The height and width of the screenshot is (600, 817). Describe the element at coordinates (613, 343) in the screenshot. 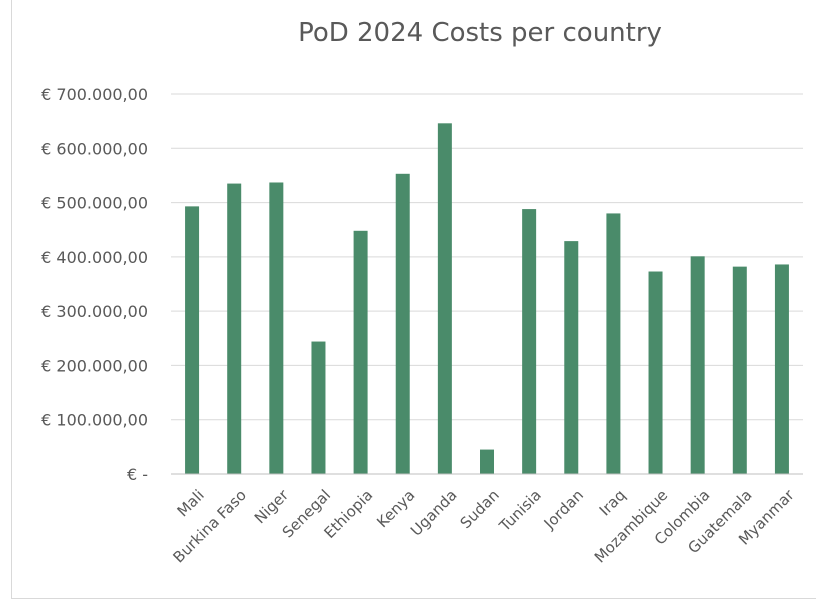

I see `bar-iraq` at that location.